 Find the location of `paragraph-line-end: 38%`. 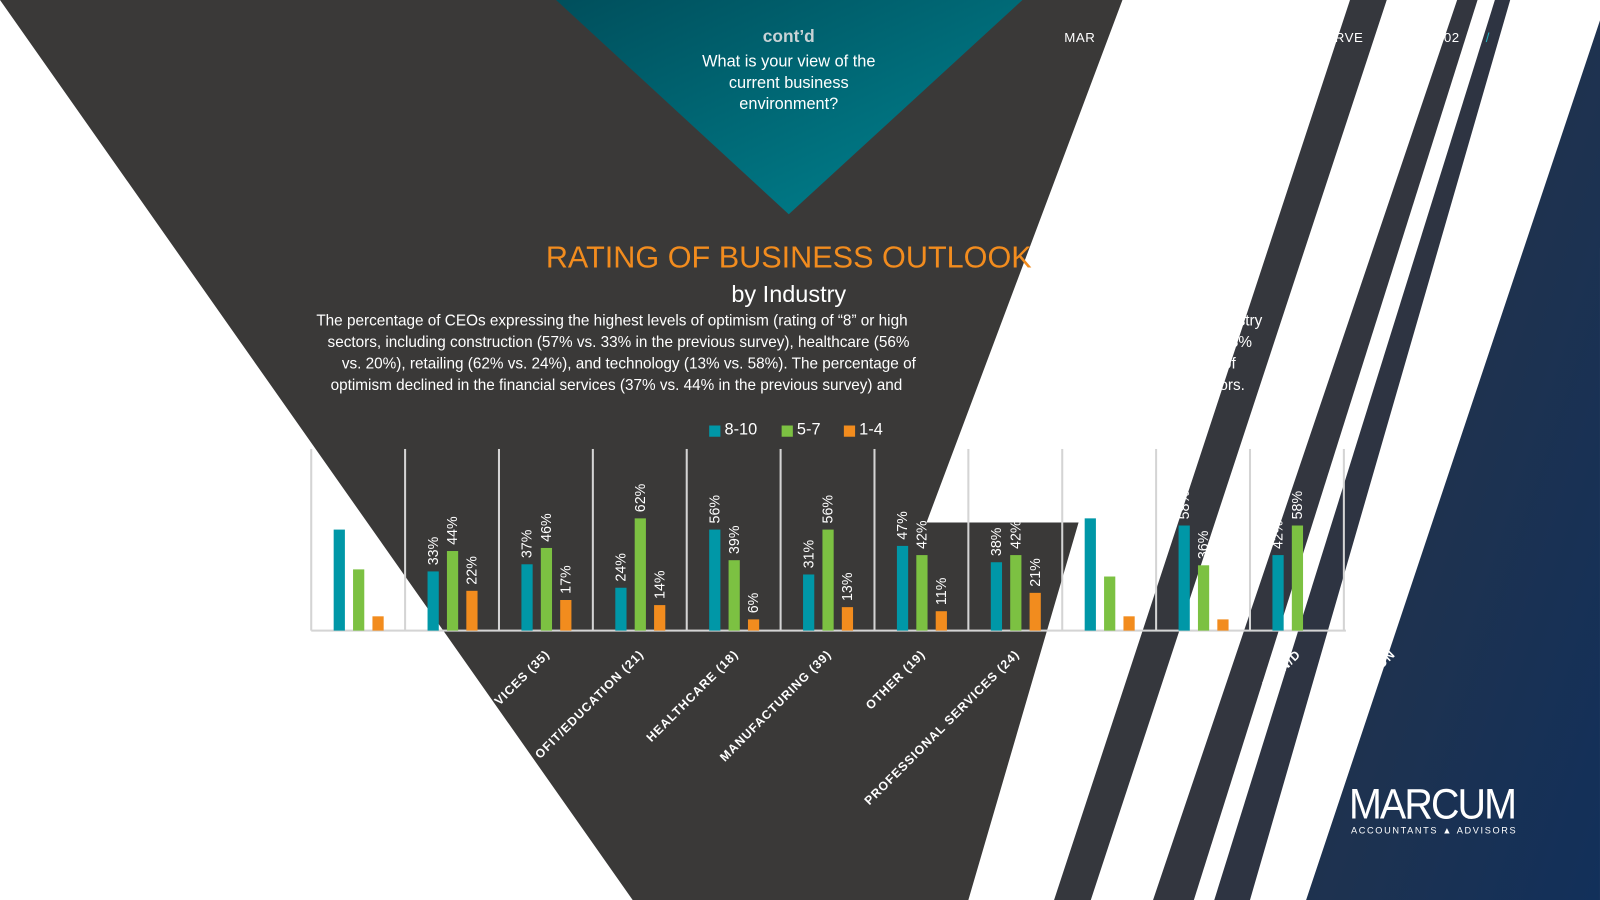

paragraph-line-end: 38% is located at coordinates (1237, 342).